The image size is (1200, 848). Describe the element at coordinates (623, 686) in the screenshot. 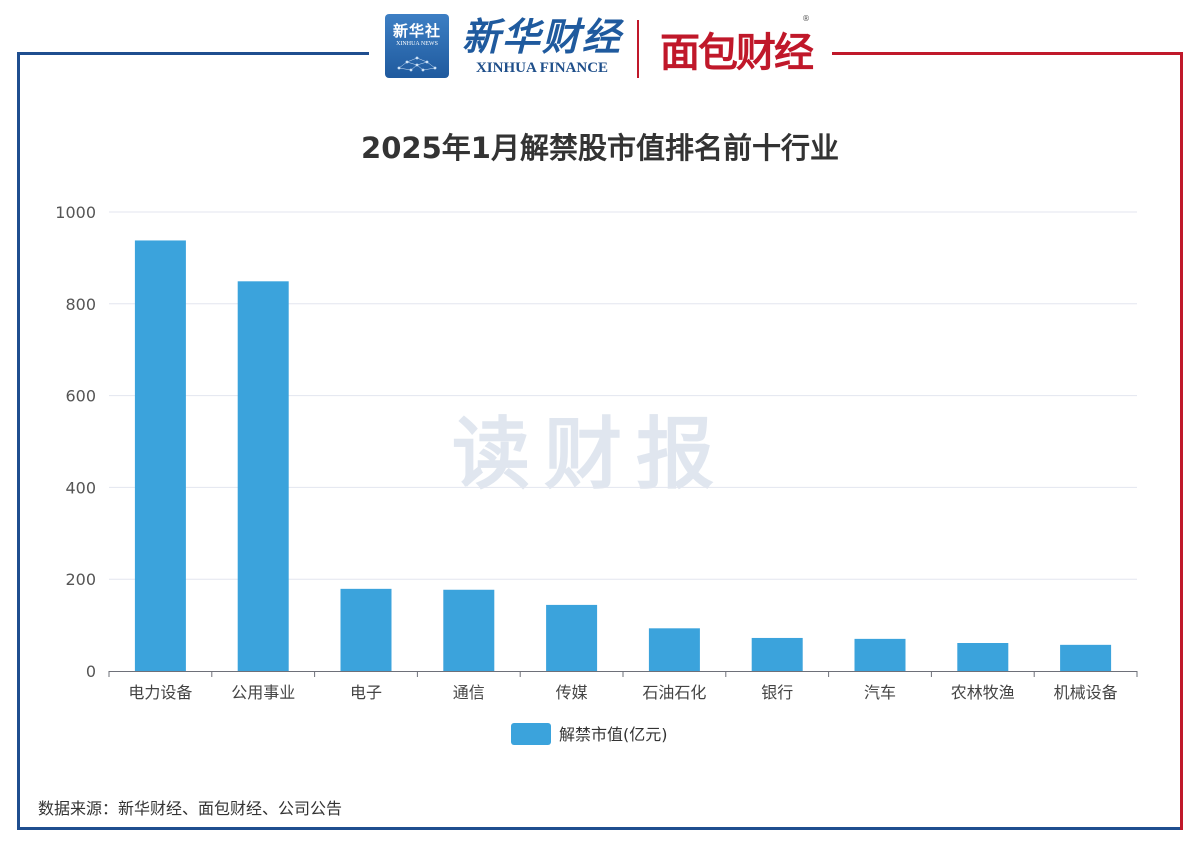

I see `x-axis: 电力设备 公用事业 电子 通信 传媒 石油石化 银行 汽车 农林牧渔 机械设备` at that location.